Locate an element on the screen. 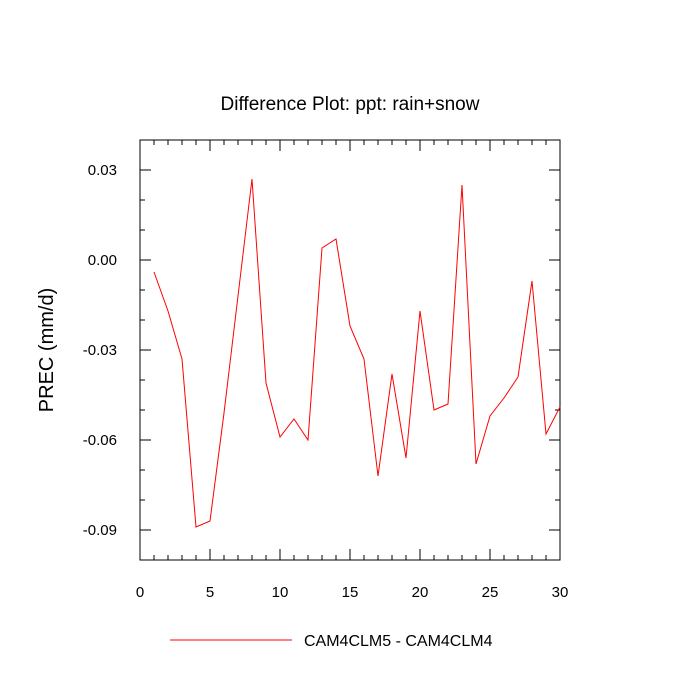 The image size is (700, 700). y-tick-label: 0.03 is located at coordinates (102, 170).